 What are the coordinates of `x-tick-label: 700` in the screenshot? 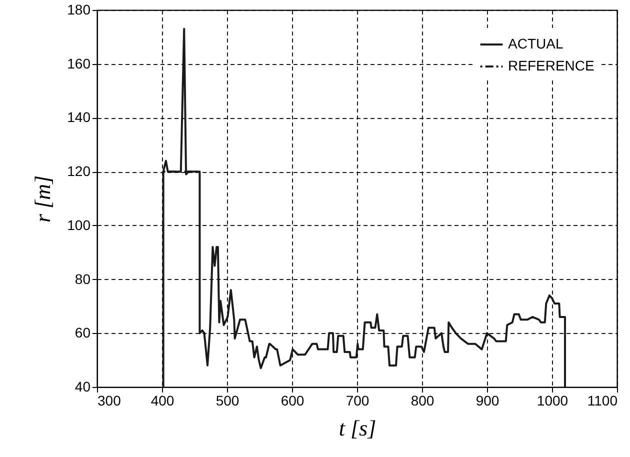 It's located at (358, 400).